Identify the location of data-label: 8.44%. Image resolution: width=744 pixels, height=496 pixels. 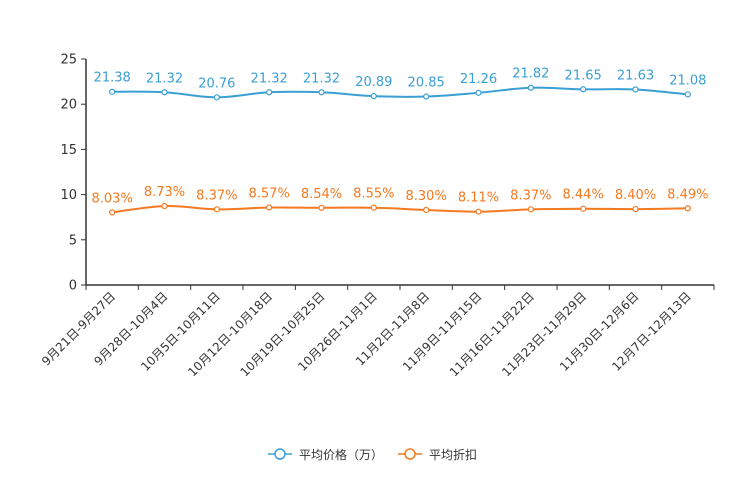
(583, 195).